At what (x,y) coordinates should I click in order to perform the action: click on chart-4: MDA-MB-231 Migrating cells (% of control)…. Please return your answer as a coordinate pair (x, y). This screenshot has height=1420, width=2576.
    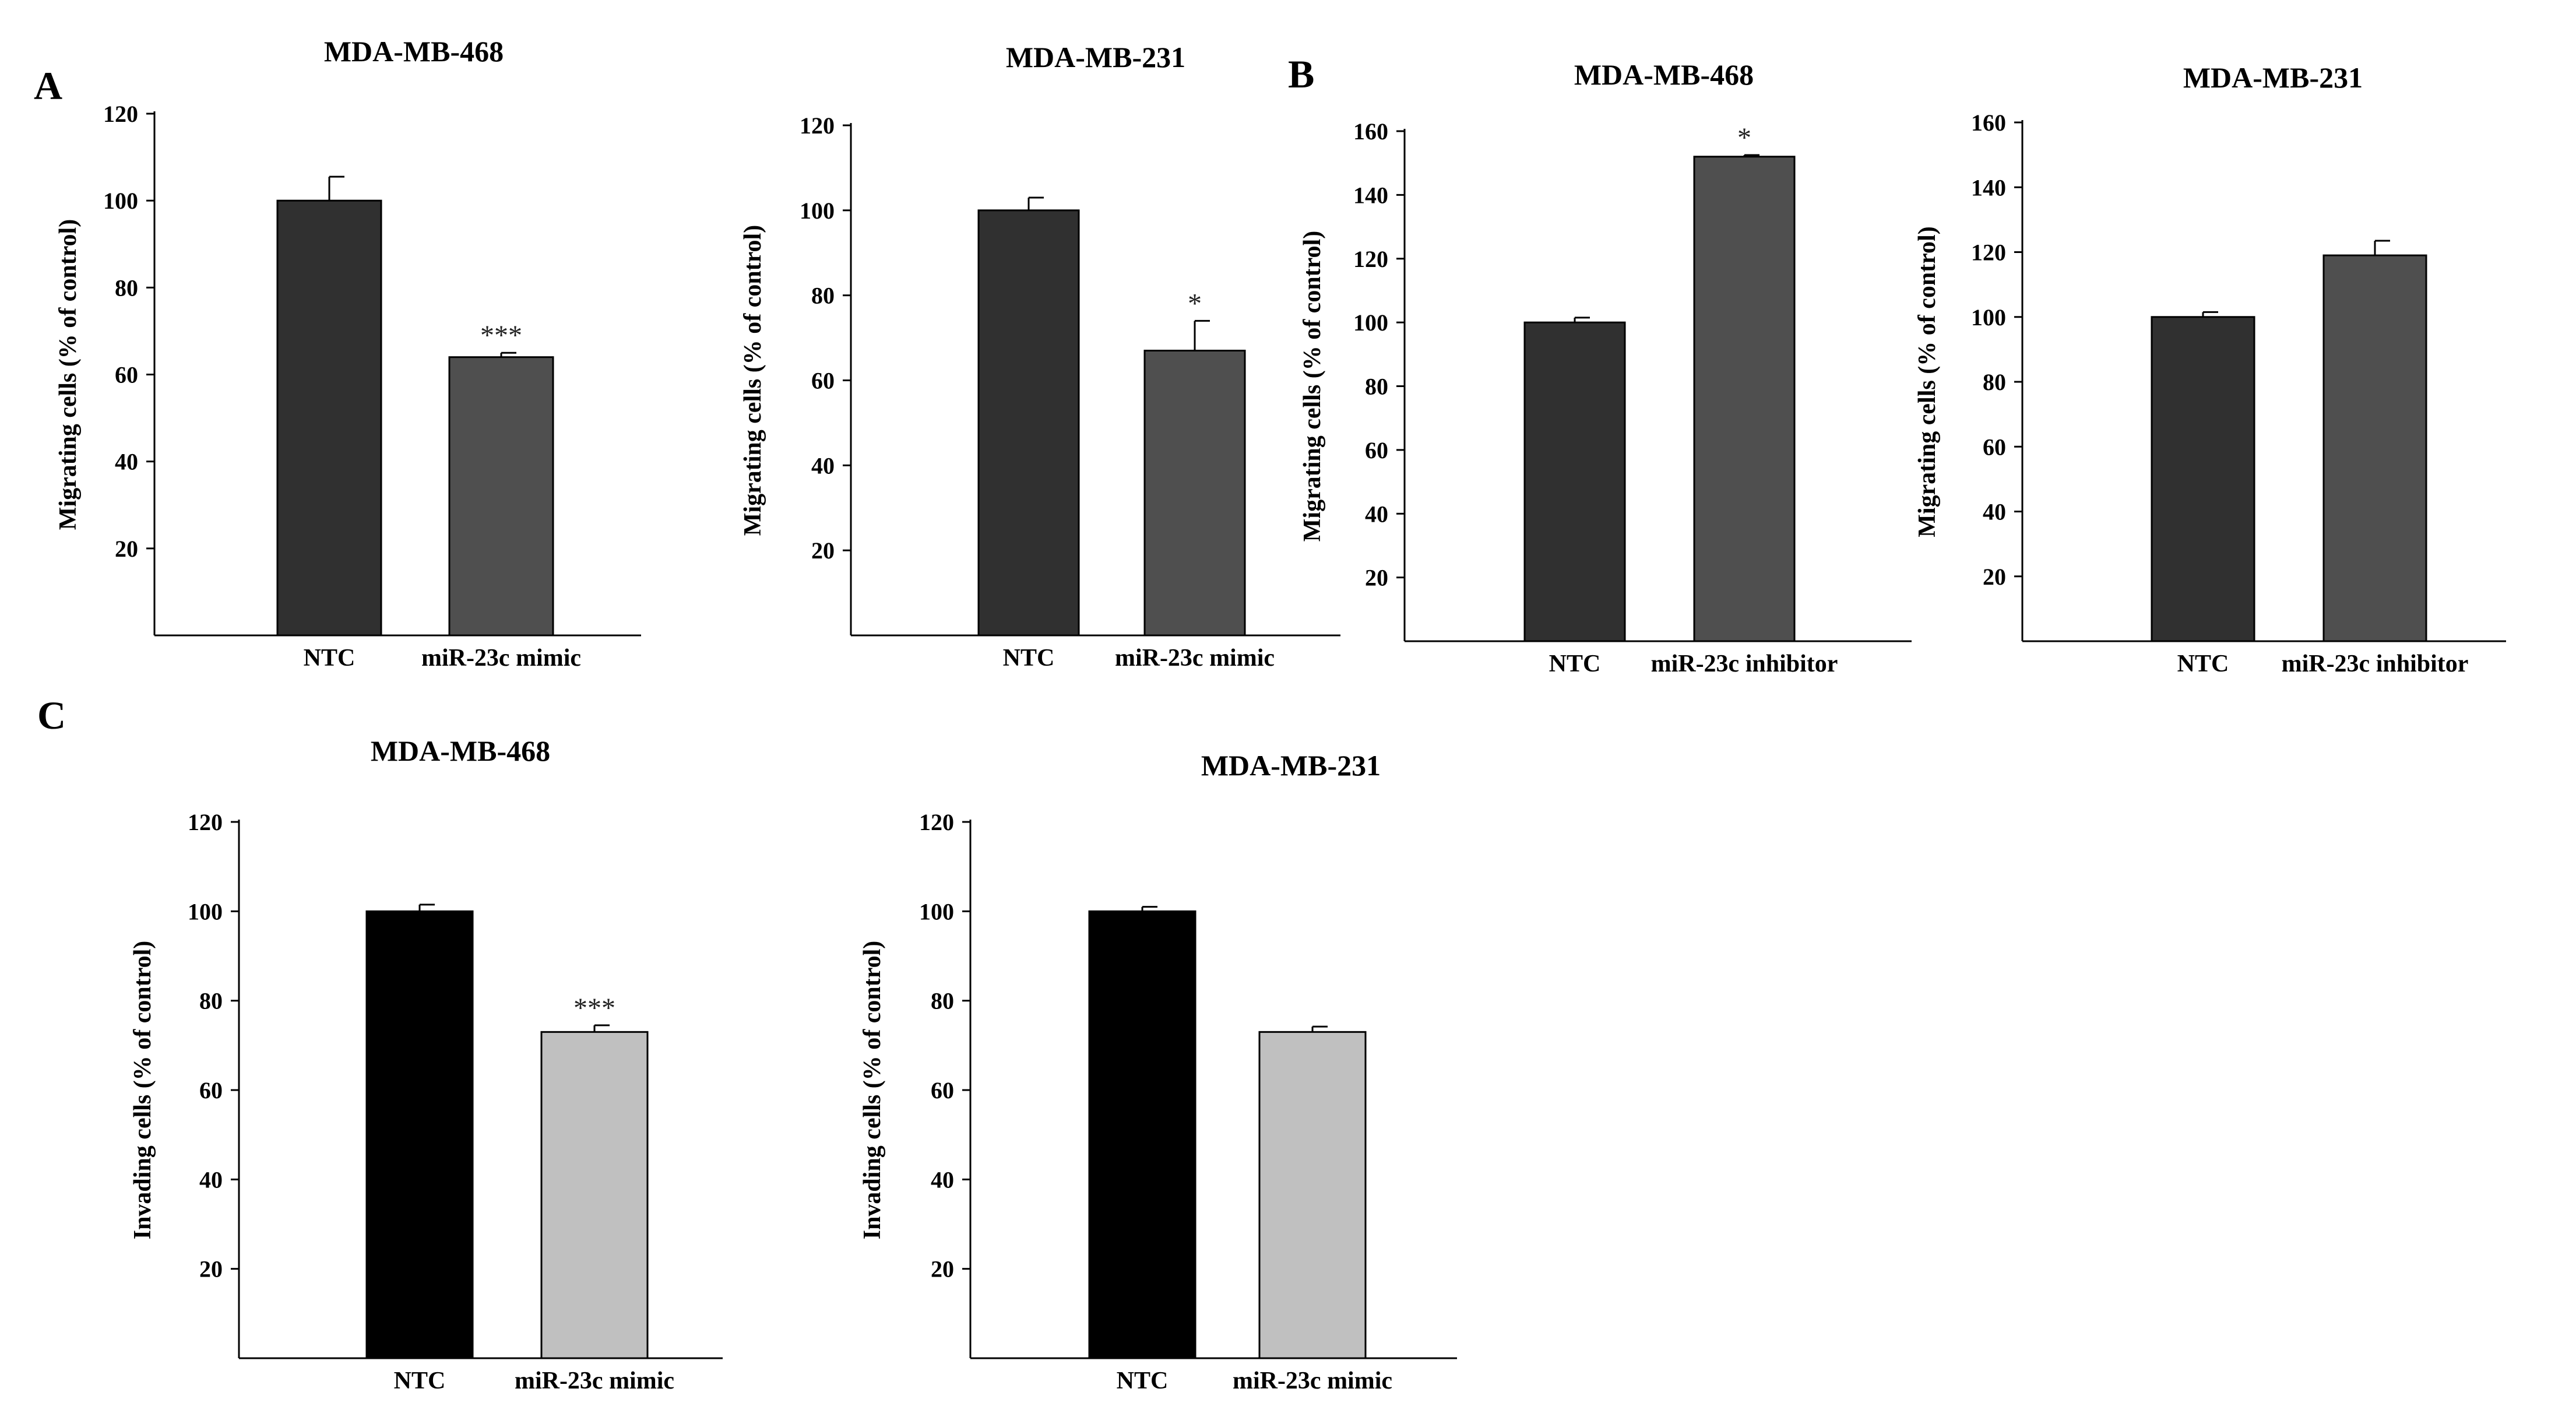
    Looking at the image, I should click on (2210, 369).